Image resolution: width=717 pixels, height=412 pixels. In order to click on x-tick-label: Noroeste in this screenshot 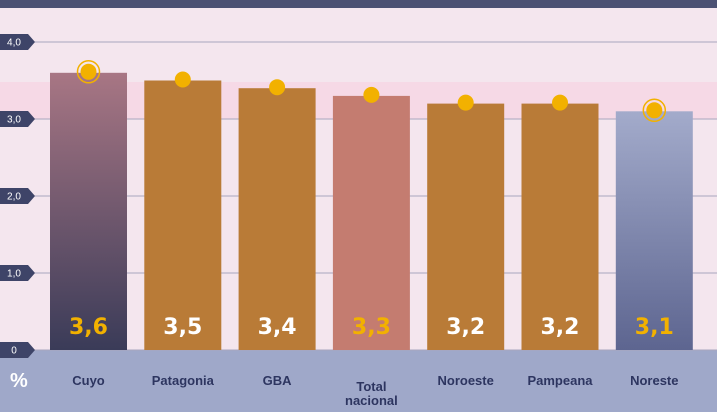, I will do `click(465, 380)`.